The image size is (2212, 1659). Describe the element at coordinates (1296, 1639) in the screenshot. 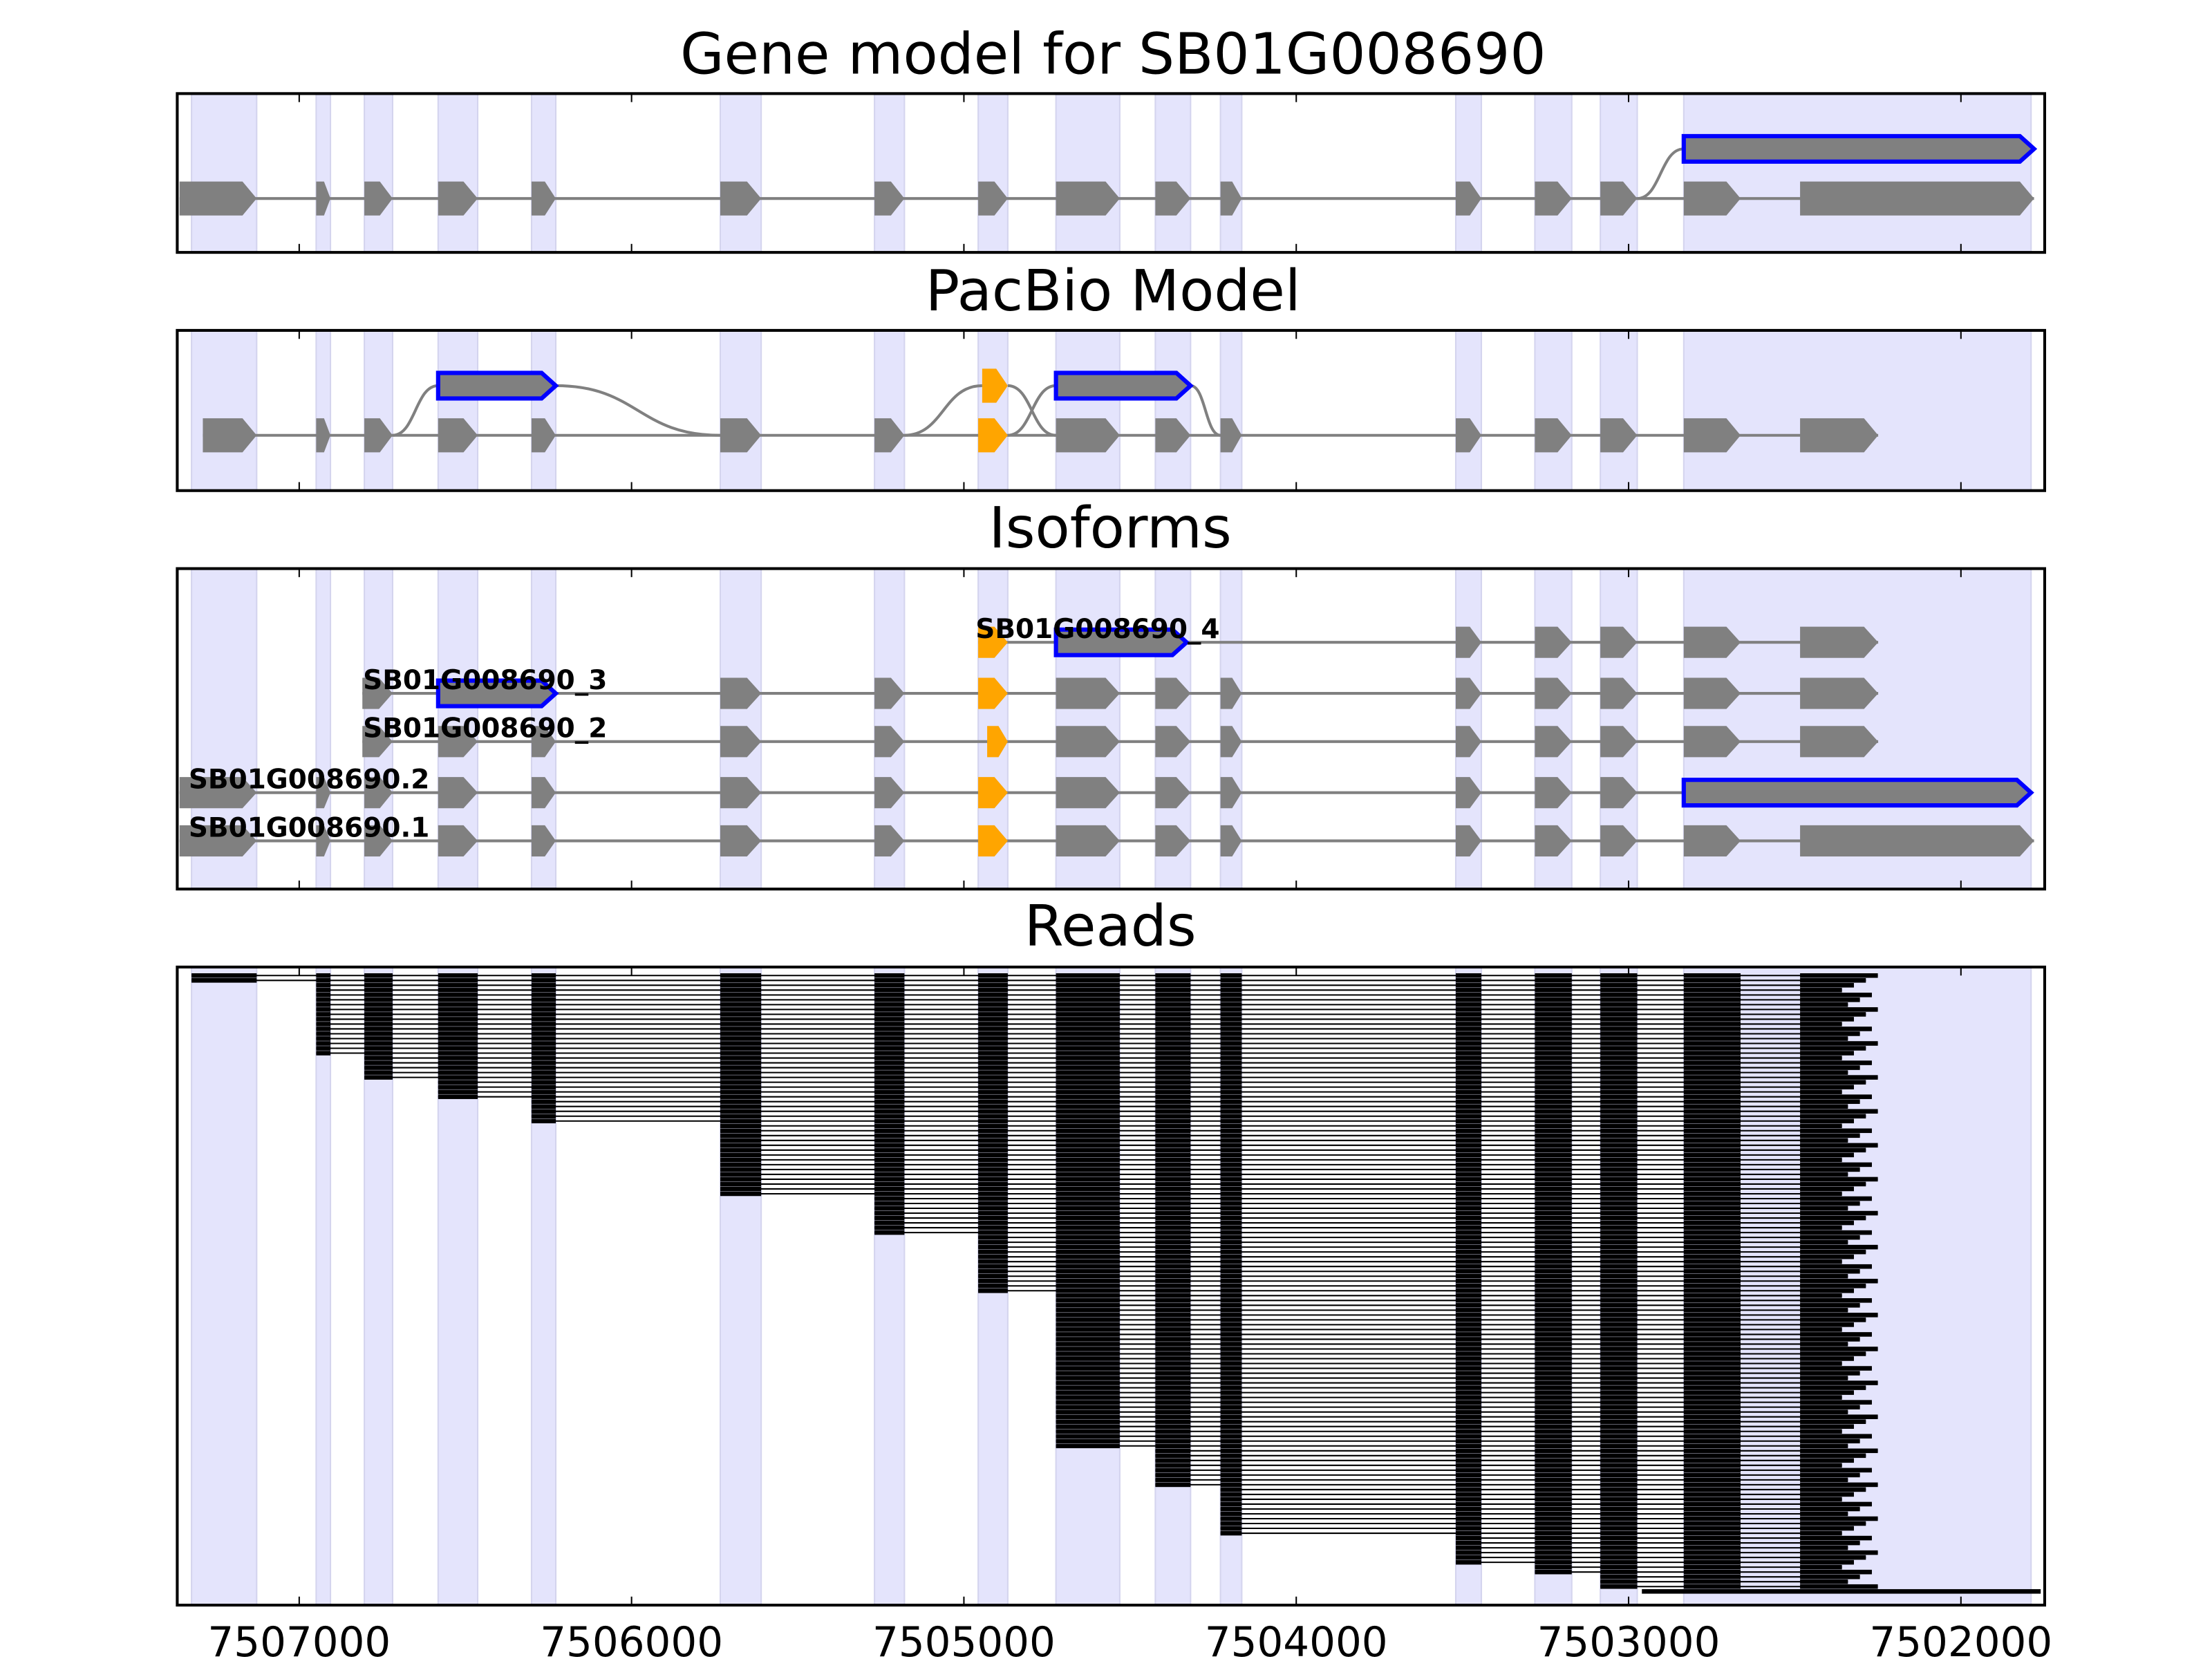

I see `x-tick-label: 7504000` at that location.